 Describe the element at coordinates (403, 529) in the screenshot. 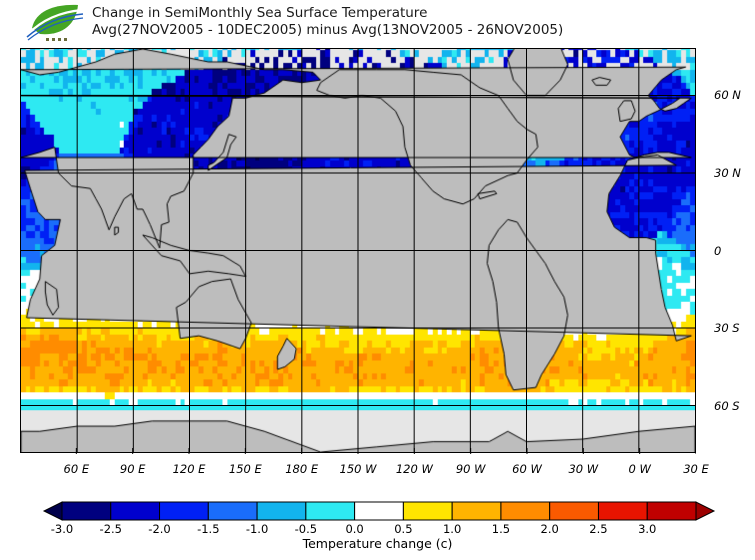

I see `colorbar-tick-7: 0.5` at that location.